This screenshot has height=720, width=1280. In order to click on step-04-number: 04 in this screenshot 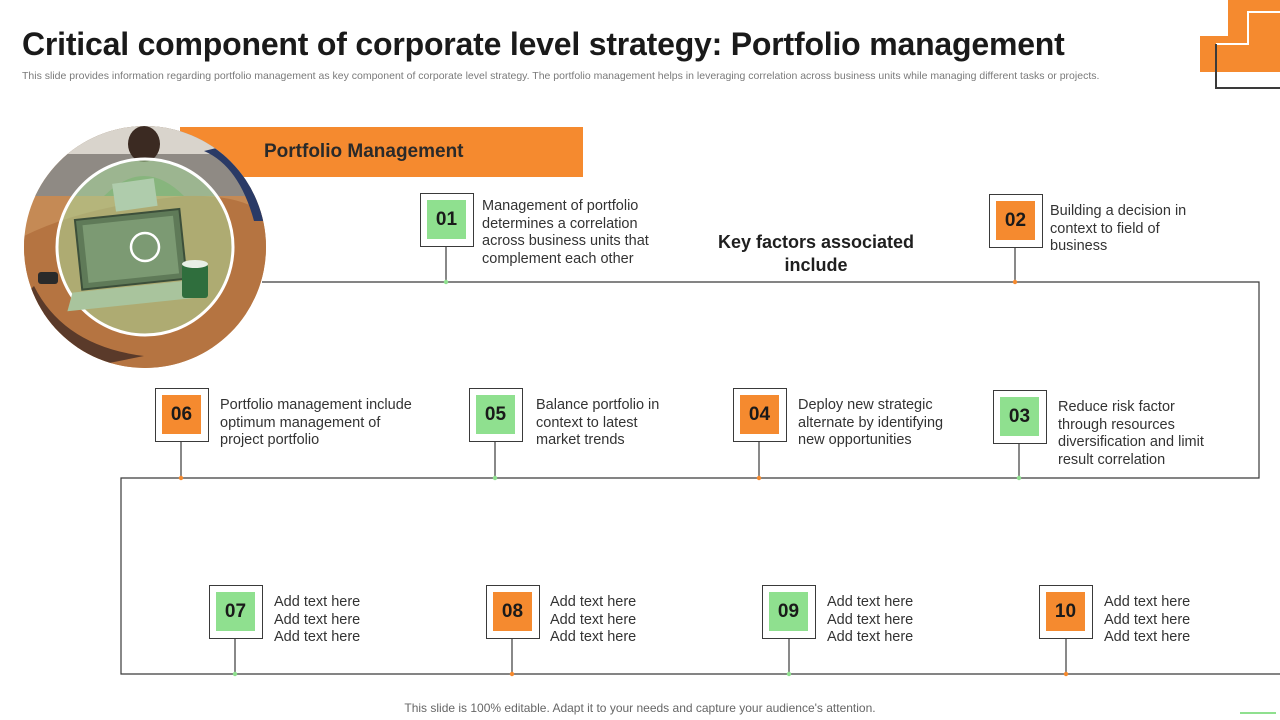, I will do `click(759, 414)`.